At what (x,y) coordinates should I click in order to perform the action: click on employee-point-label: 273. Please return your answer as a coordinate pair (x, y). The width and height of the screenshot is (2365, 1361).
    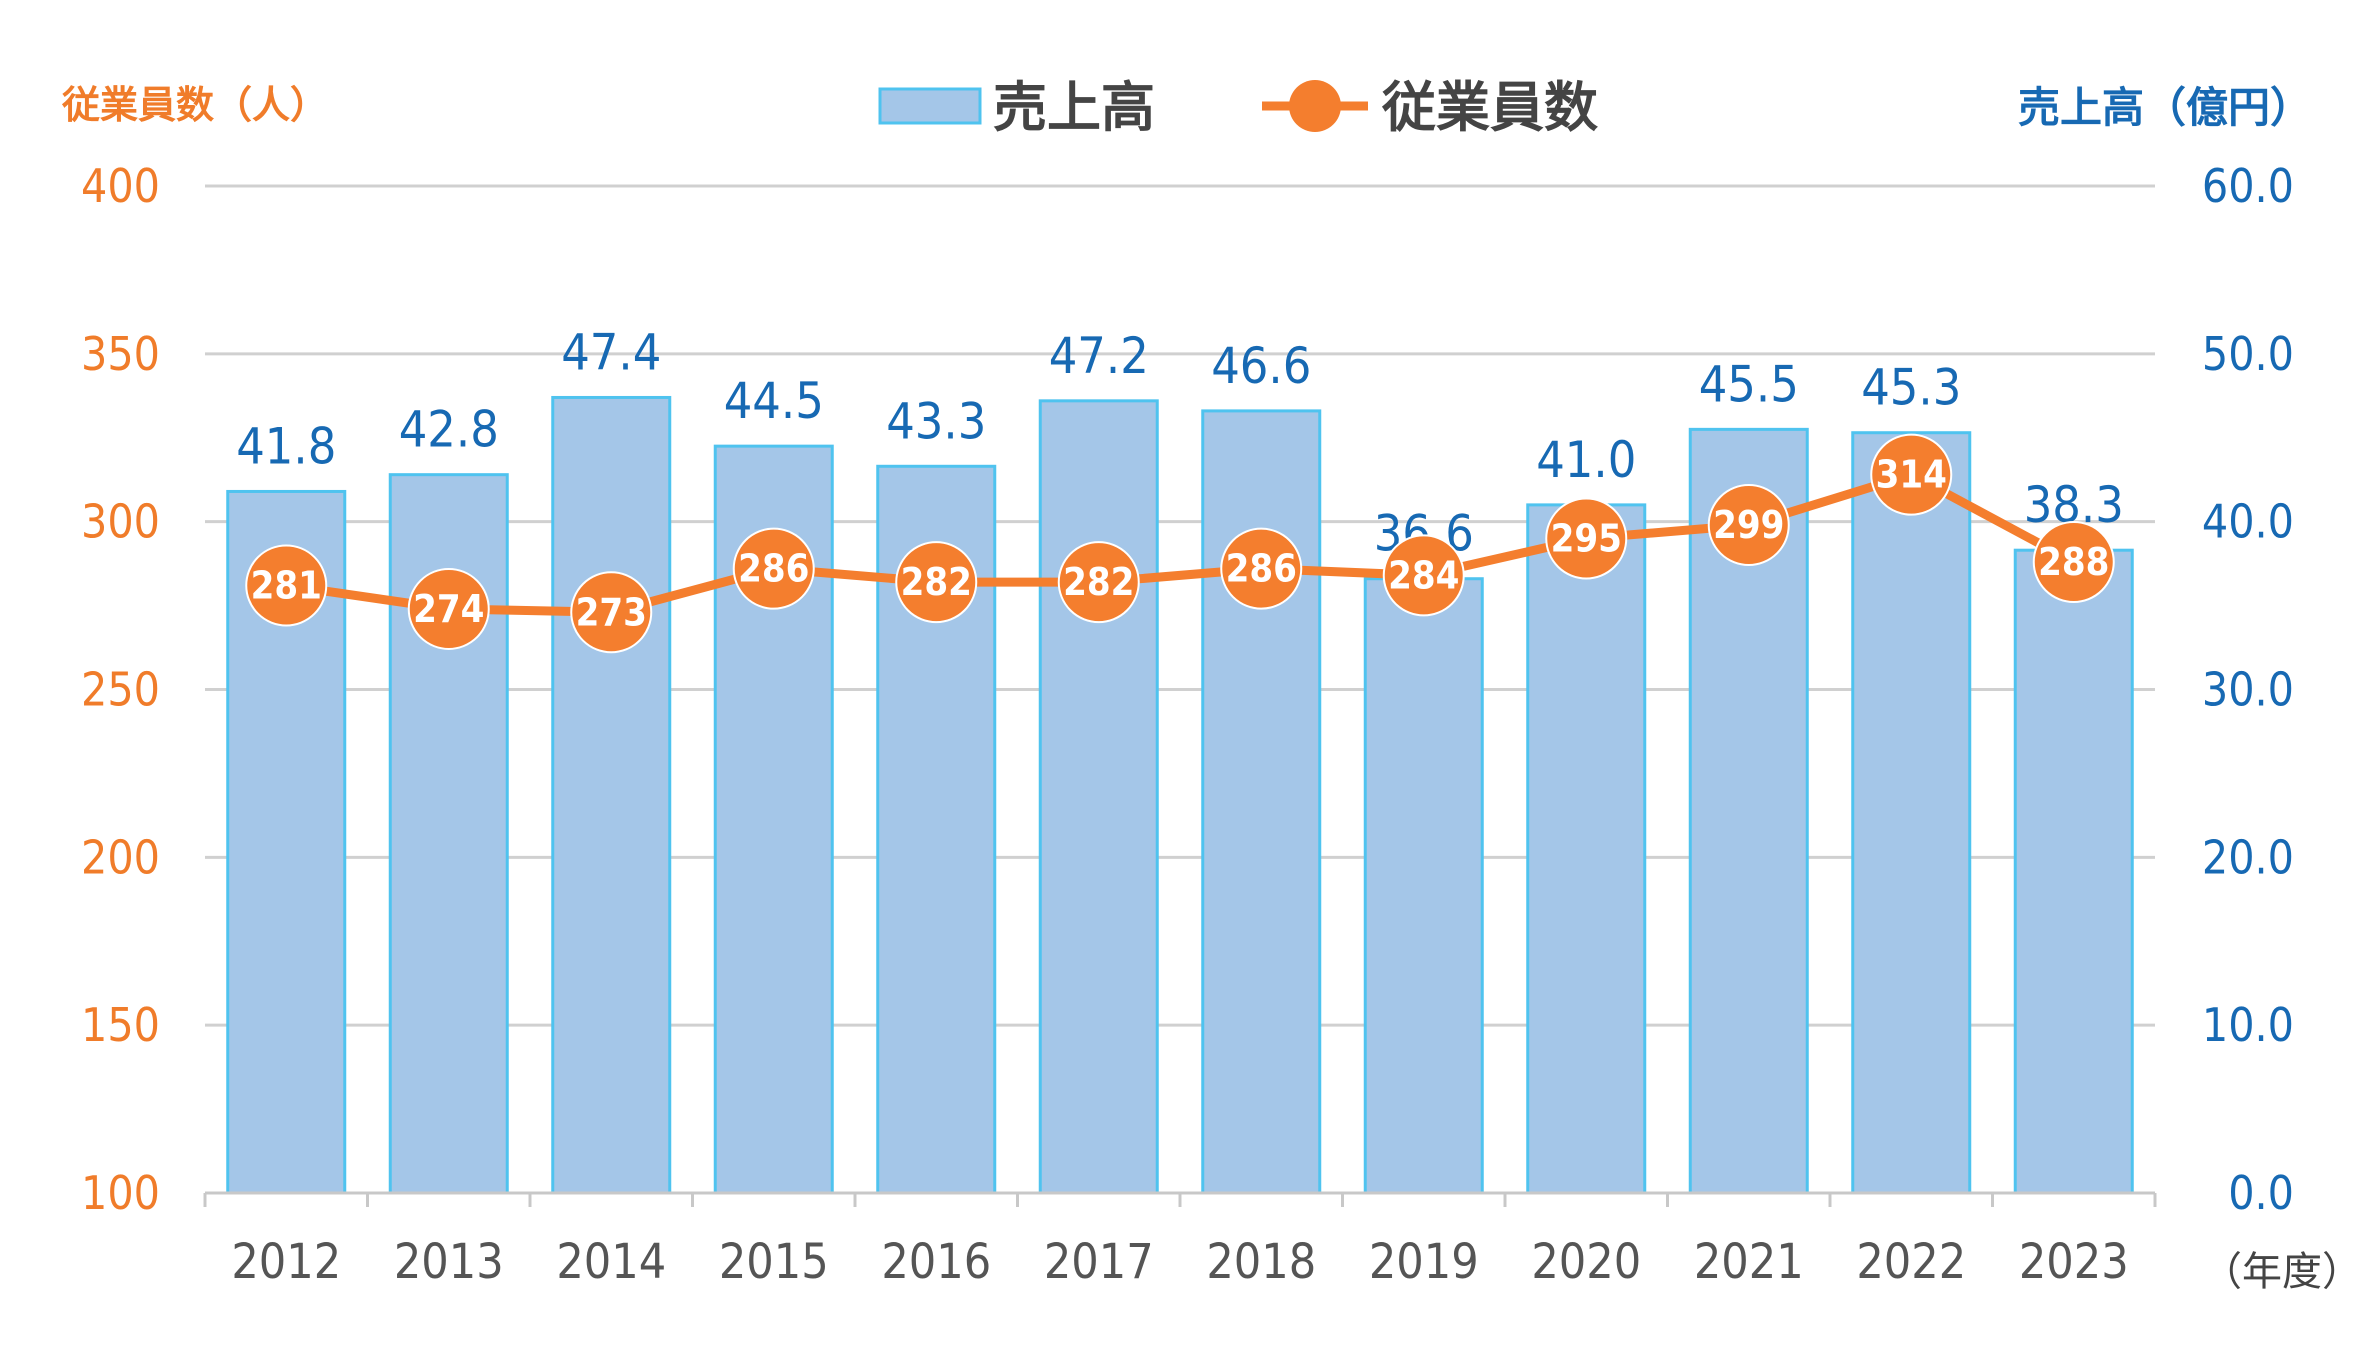
    Looking at the image, I should click on (611, 612).